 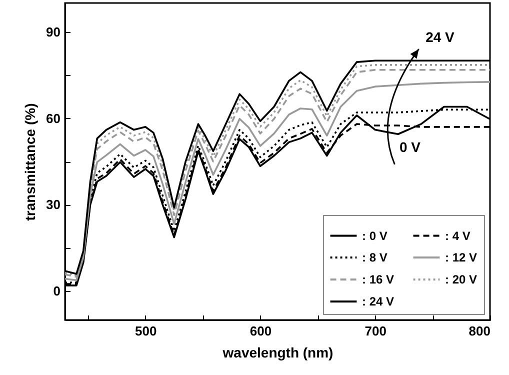 I want to click on legend-label: : 20 V, so click(x=461, y=279).